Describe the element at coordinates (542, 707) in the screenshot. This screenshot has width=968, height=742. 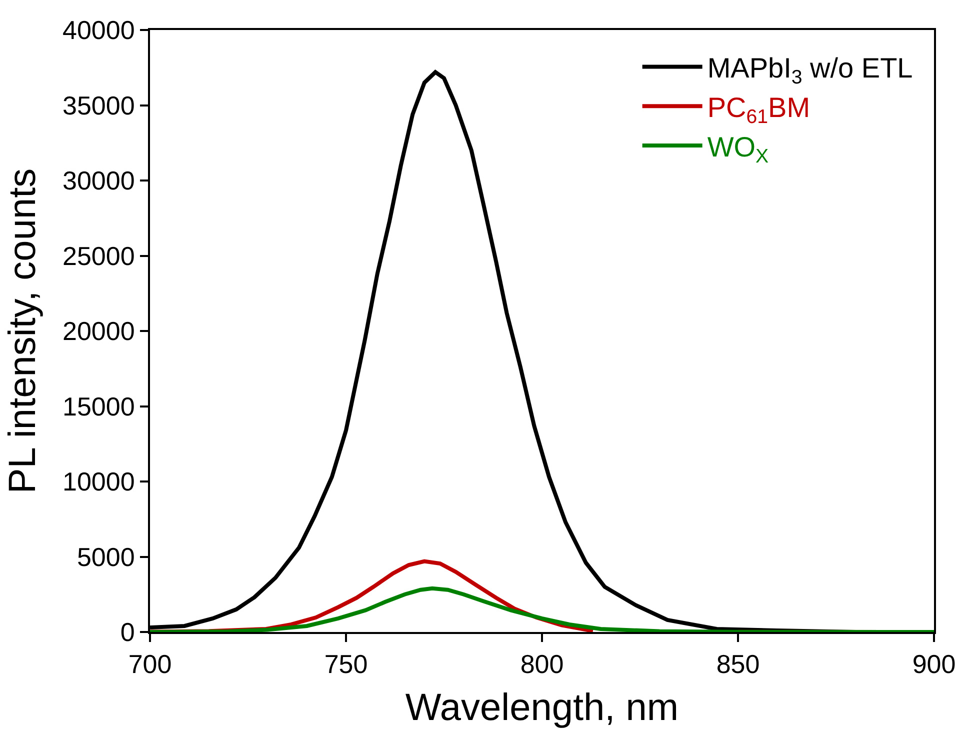
I see `x-axis-title: Wavelength, nm` at that location.